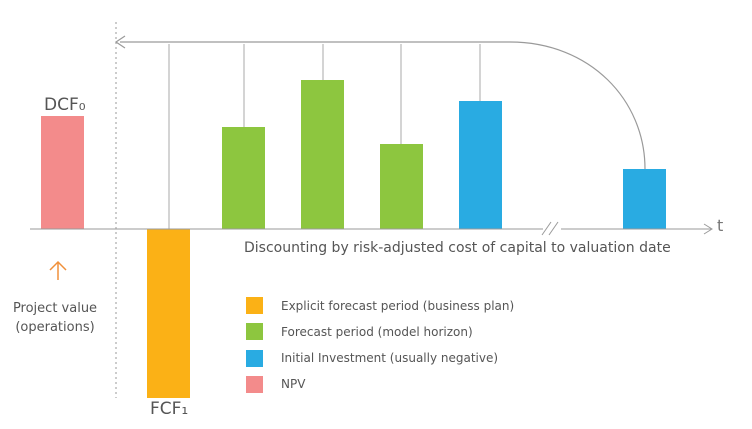 The image size is (752, 429). Describe the element at coordinates (58, 270) in the screenshot. I see `arrow-up-icon` at that location.